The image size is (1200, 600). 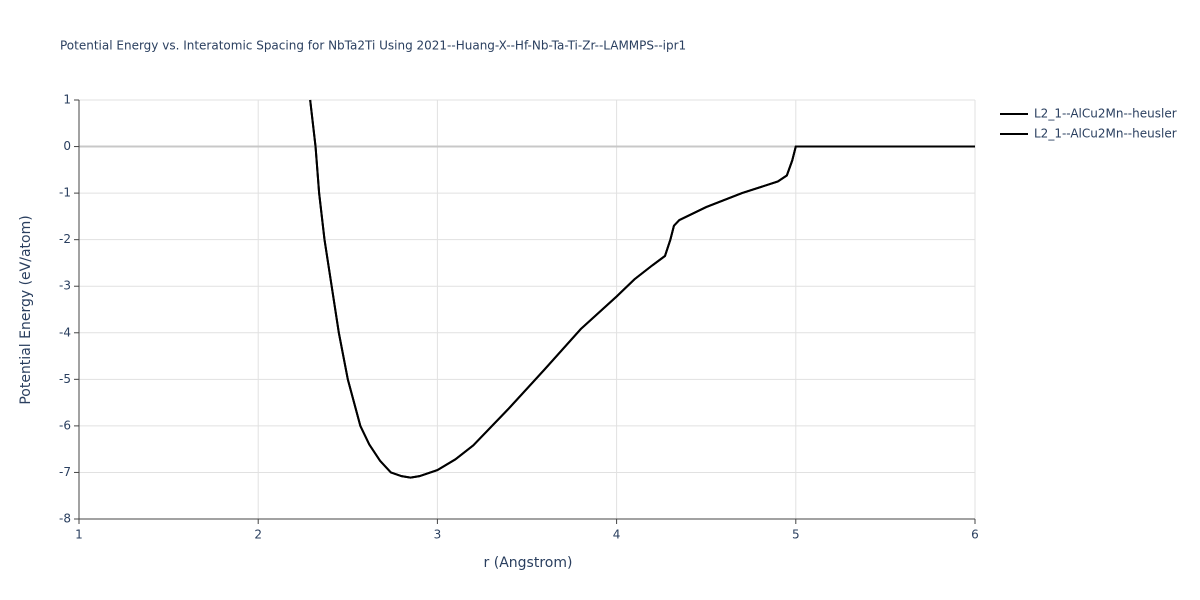 What do you see at coordinates (67, 146) in the screenshot?
I see `y-tick-label: 0` at bounding box center [67, 146].